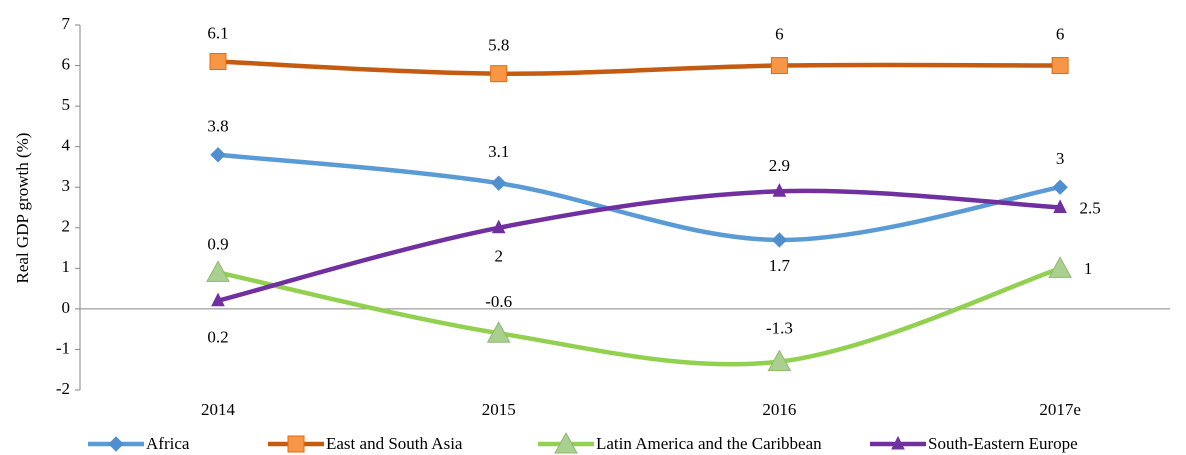 This screenshot has height=455, width=1186. What do you see at coordinates (63, 388) in the screenshot?
I see `y-tick-label: -2` at bounding box center [63, 388].